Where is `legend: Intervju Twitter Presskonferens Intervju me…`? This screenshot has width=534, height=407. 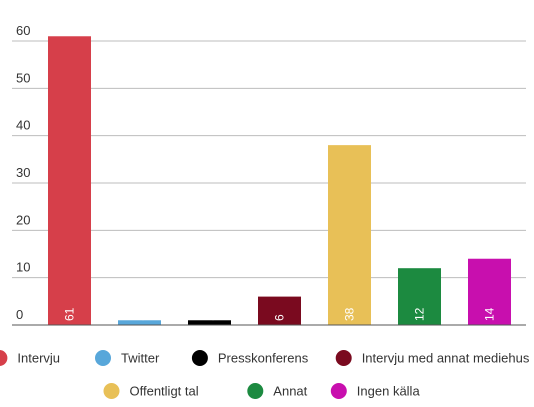
legend: Intervju Twitter Presskonferens Intervju me… is located at coordinates (265, 374).